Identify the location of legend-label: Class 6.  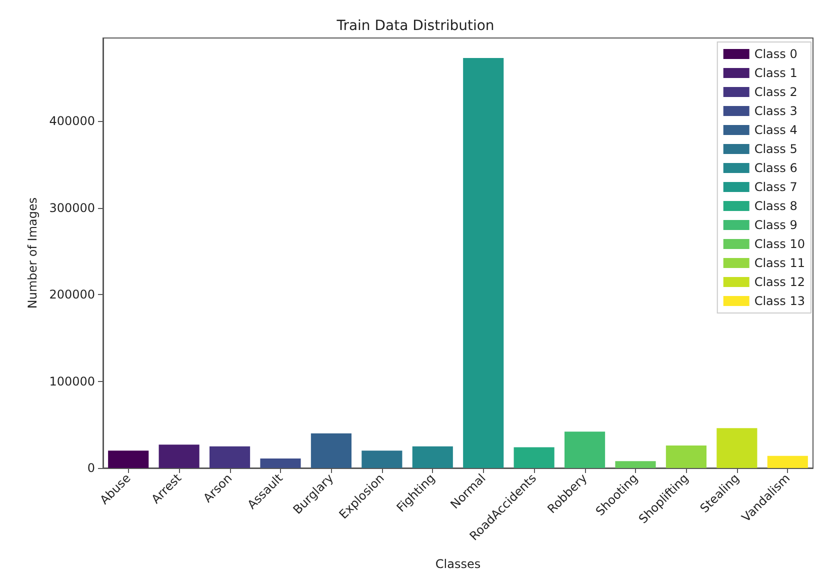
(776, 168).